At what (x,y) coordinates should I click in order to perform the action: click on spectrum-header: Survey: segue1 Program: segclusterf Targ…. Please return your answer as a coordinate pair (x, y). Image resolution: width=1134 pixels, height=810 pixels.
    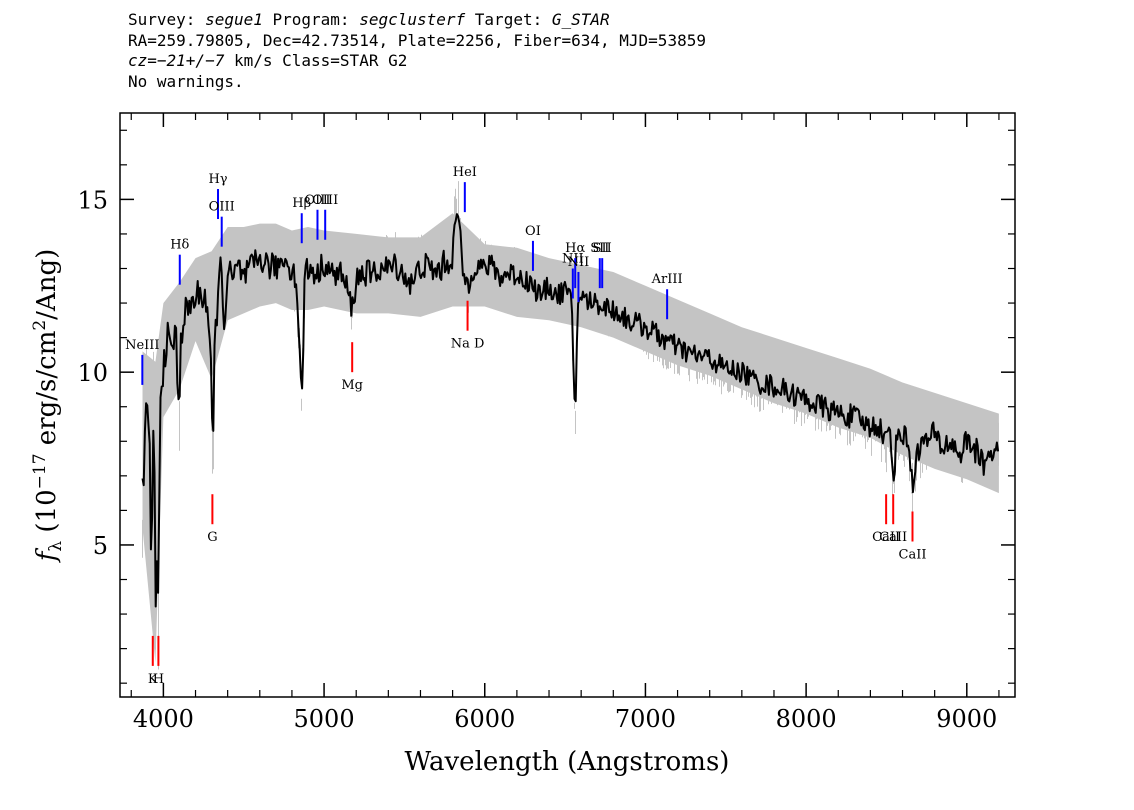
    Looking at the image, I should click on (417, 51).